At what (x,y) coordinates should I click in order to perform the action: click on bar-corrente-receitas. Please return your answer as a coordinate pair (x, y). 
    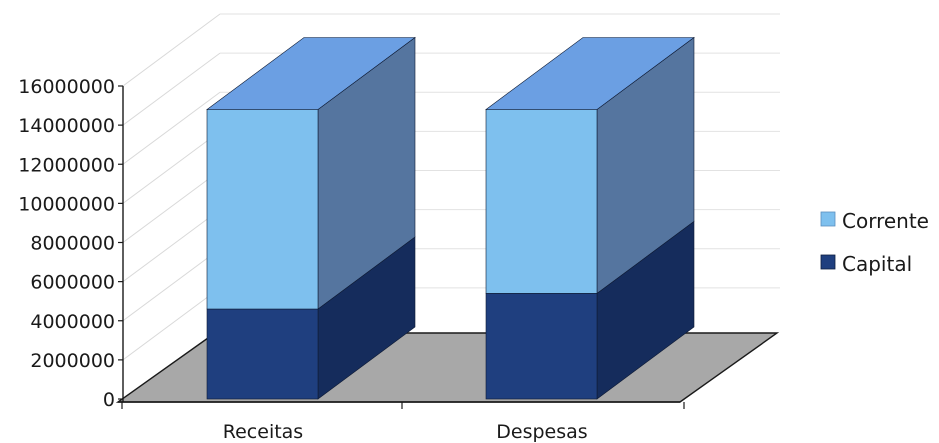
    Looking at the image, I should click on (311, 173).